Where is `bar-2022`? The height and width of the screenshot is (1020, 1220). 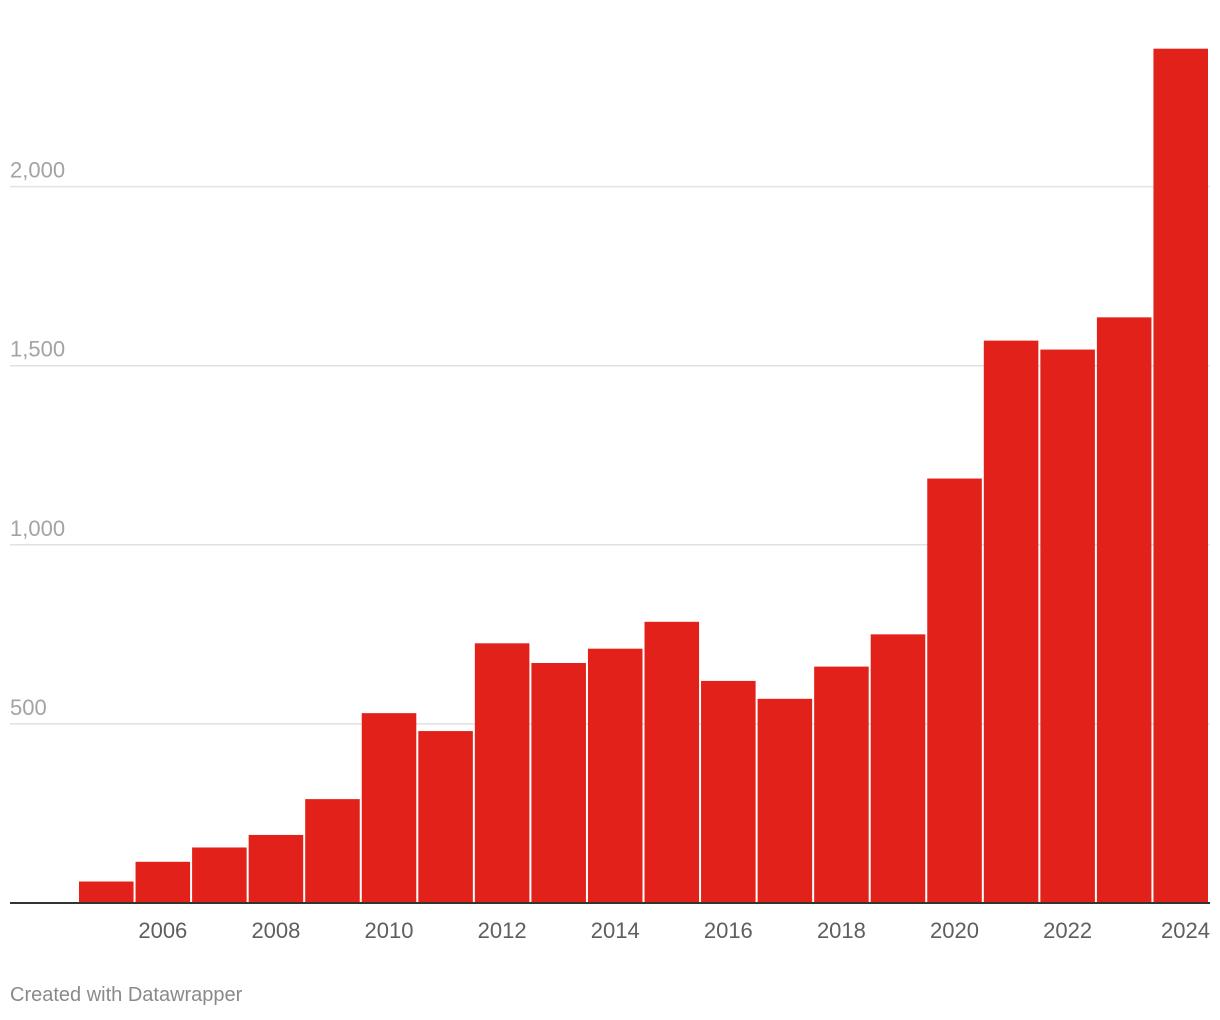 bar-2022 is located at coordinates (1067, 626).